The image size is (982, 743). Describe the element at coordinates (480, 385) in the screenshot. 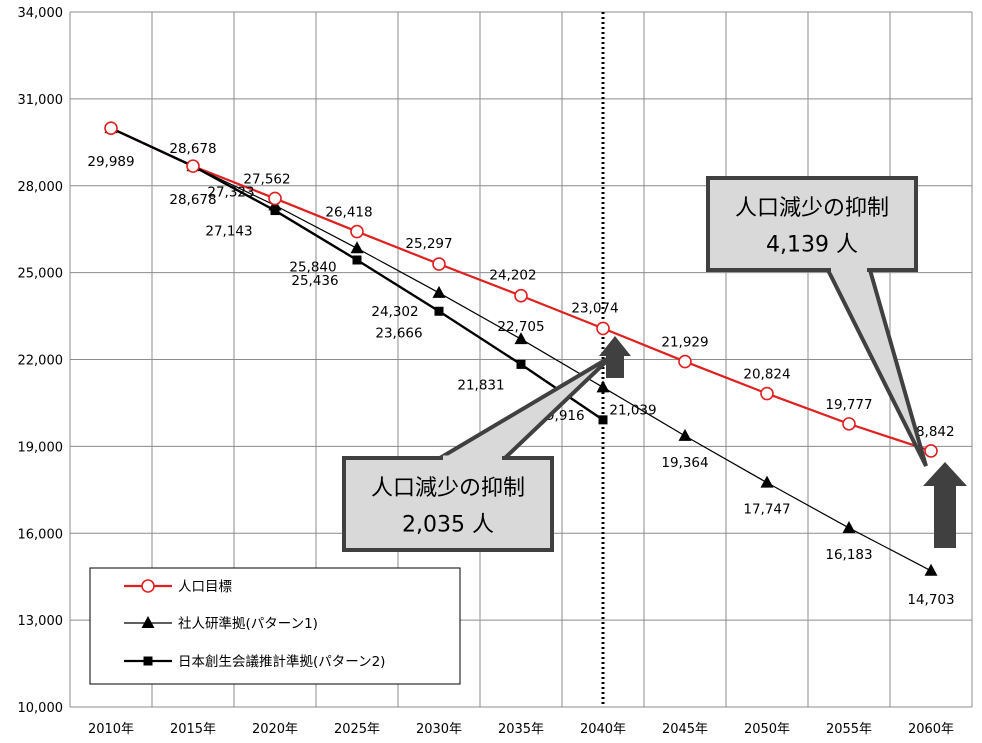

I see `data-label: 21,831` at that location.